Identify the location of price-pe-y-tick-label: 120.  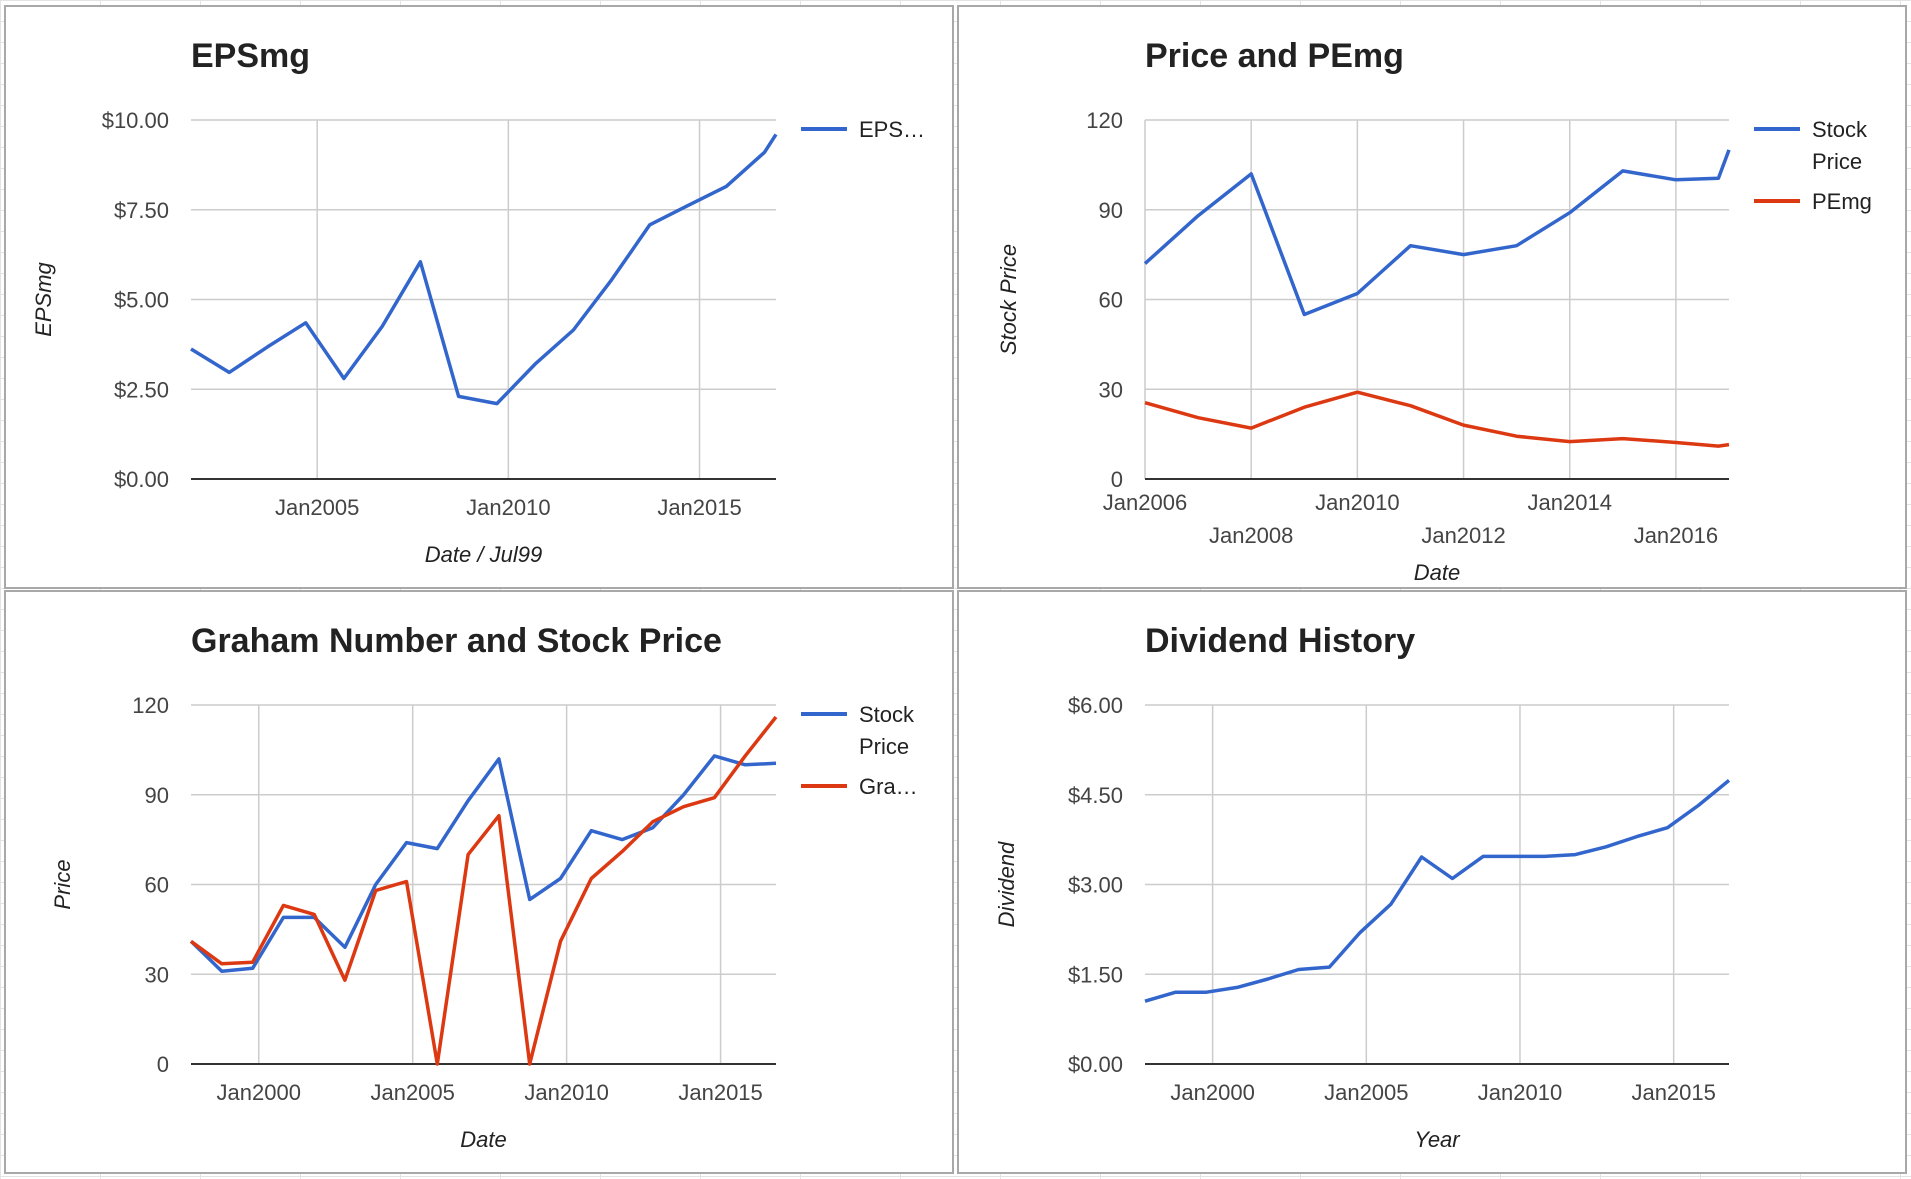
(1104, 120).